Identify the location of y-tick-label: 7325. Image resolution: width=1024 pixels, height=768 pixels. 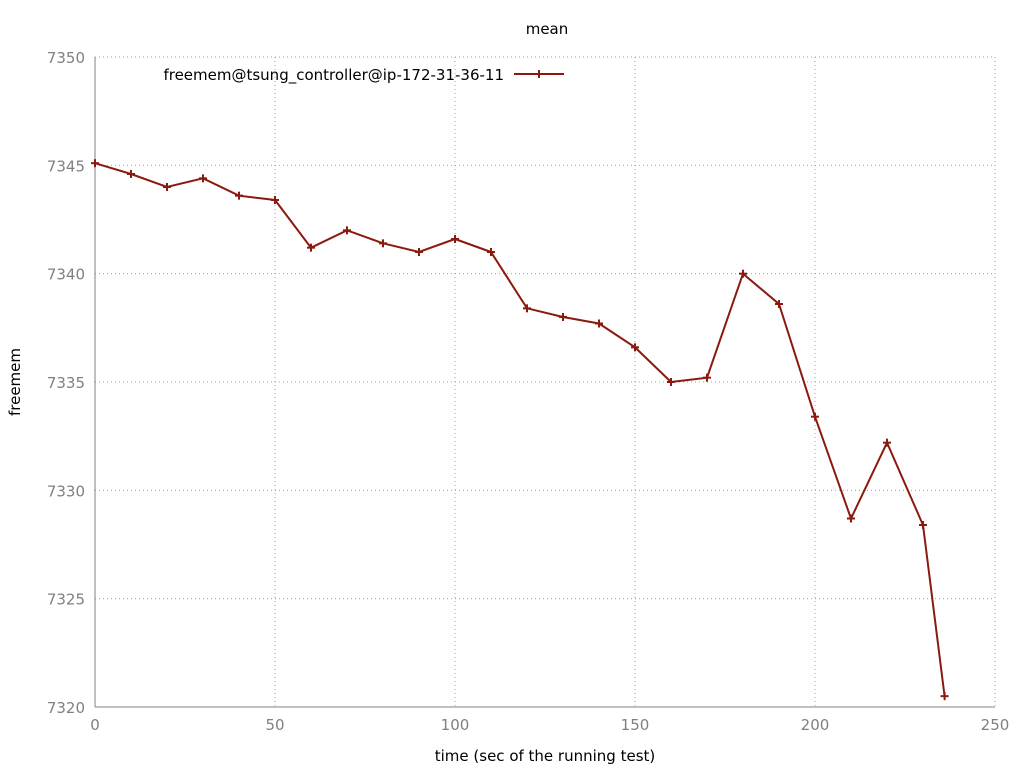
(66, 600).